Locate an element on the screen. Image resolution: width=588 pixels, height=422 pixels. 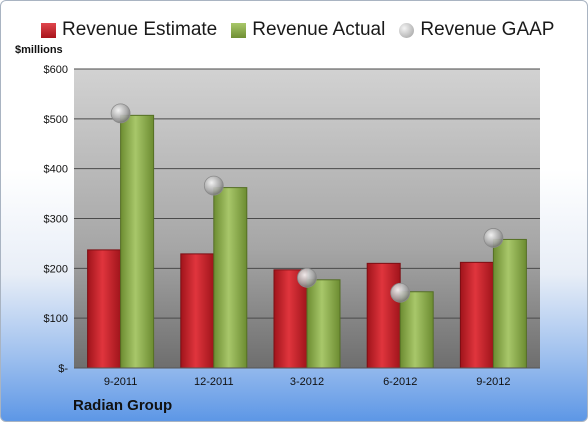
legend-item-gaap: Revenue GAAP is located at coordinates (476, 30).